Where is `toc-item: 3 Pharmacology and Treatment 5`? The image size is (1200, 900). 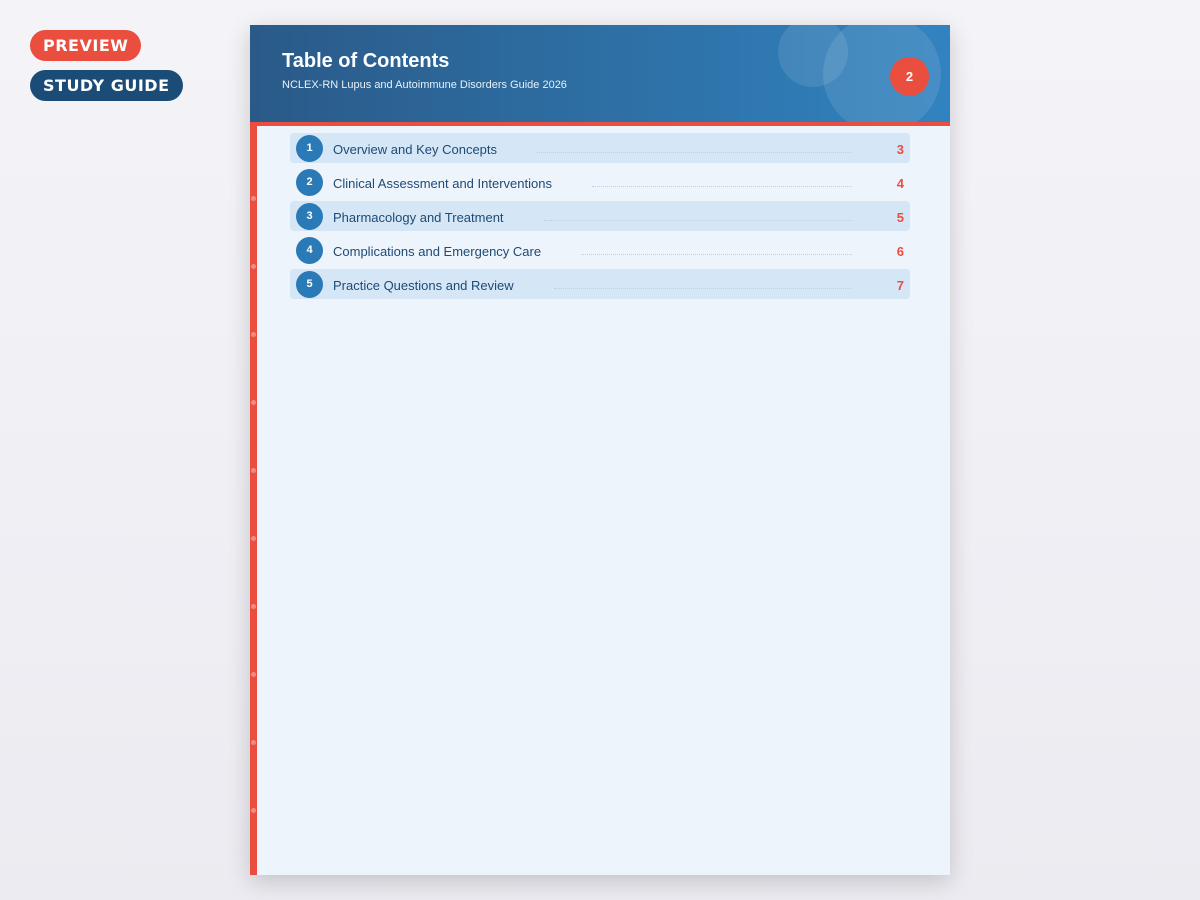
toc-item: 3 Pharmacology and Treatment 5 is located at coordinates (600, 216).